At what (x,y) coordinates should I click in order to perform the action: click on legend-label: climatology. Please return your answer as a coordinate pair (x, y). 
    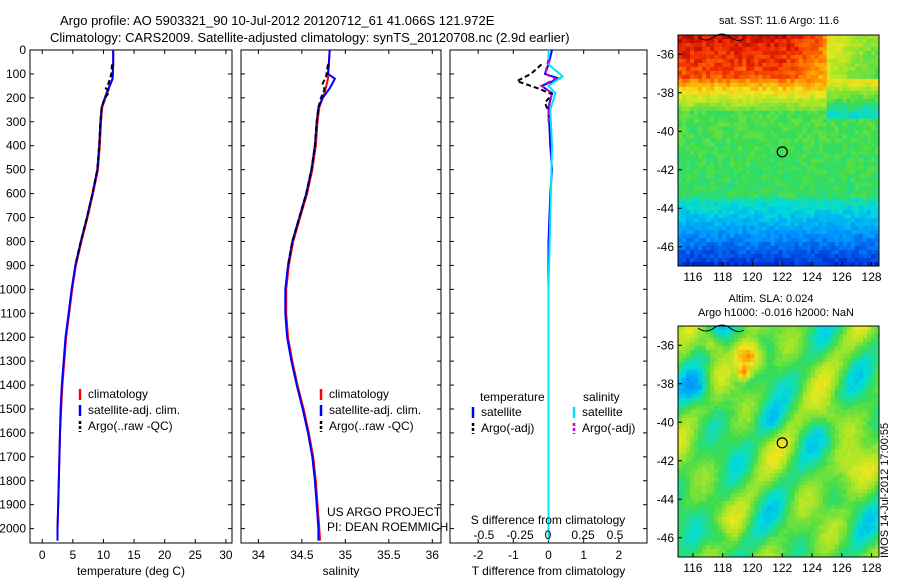
    Looking at the image, I should click on (118, 394).